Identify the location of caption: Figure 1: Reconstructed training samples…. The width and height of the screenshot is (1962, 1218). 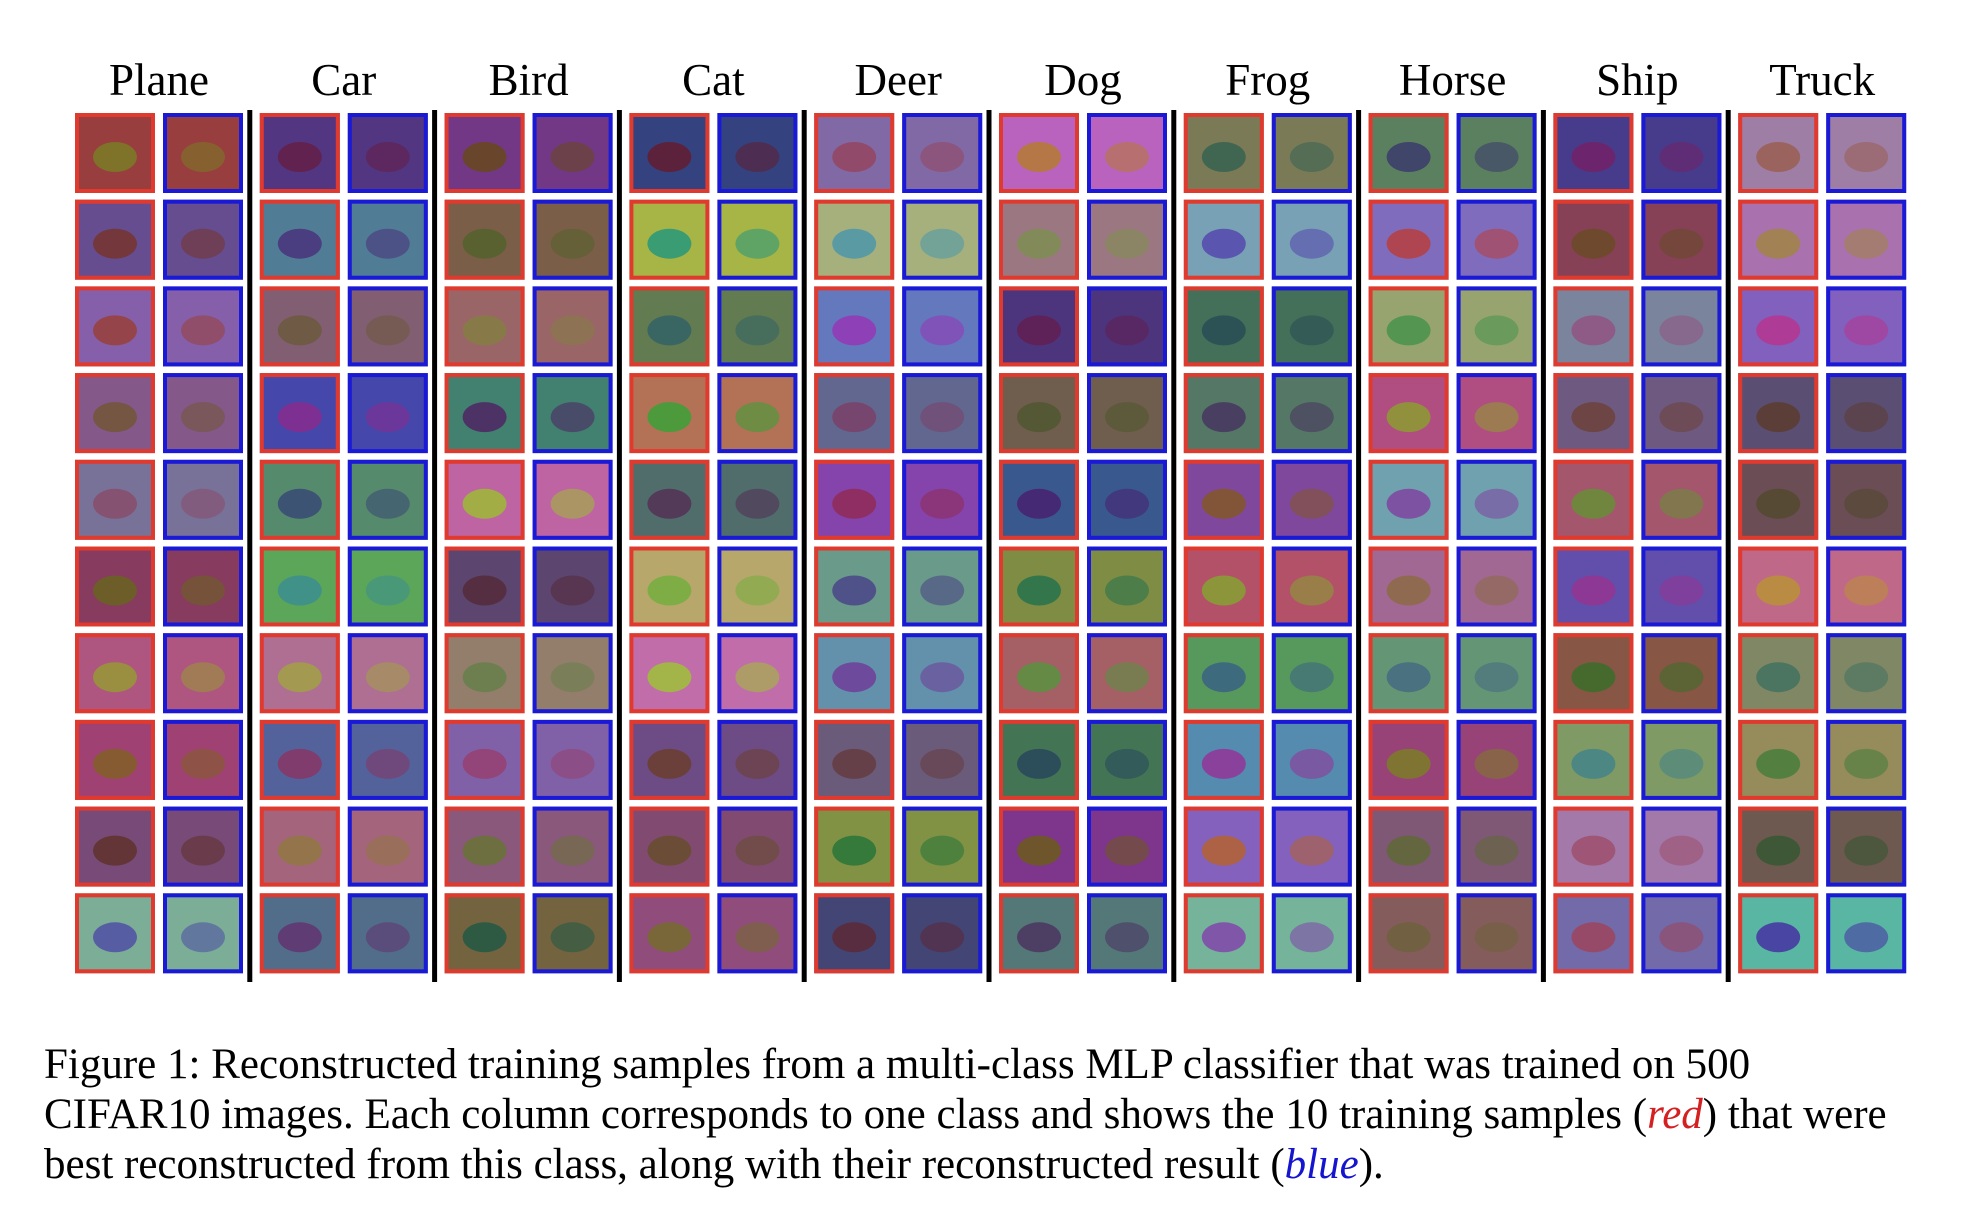
(984, 1115).